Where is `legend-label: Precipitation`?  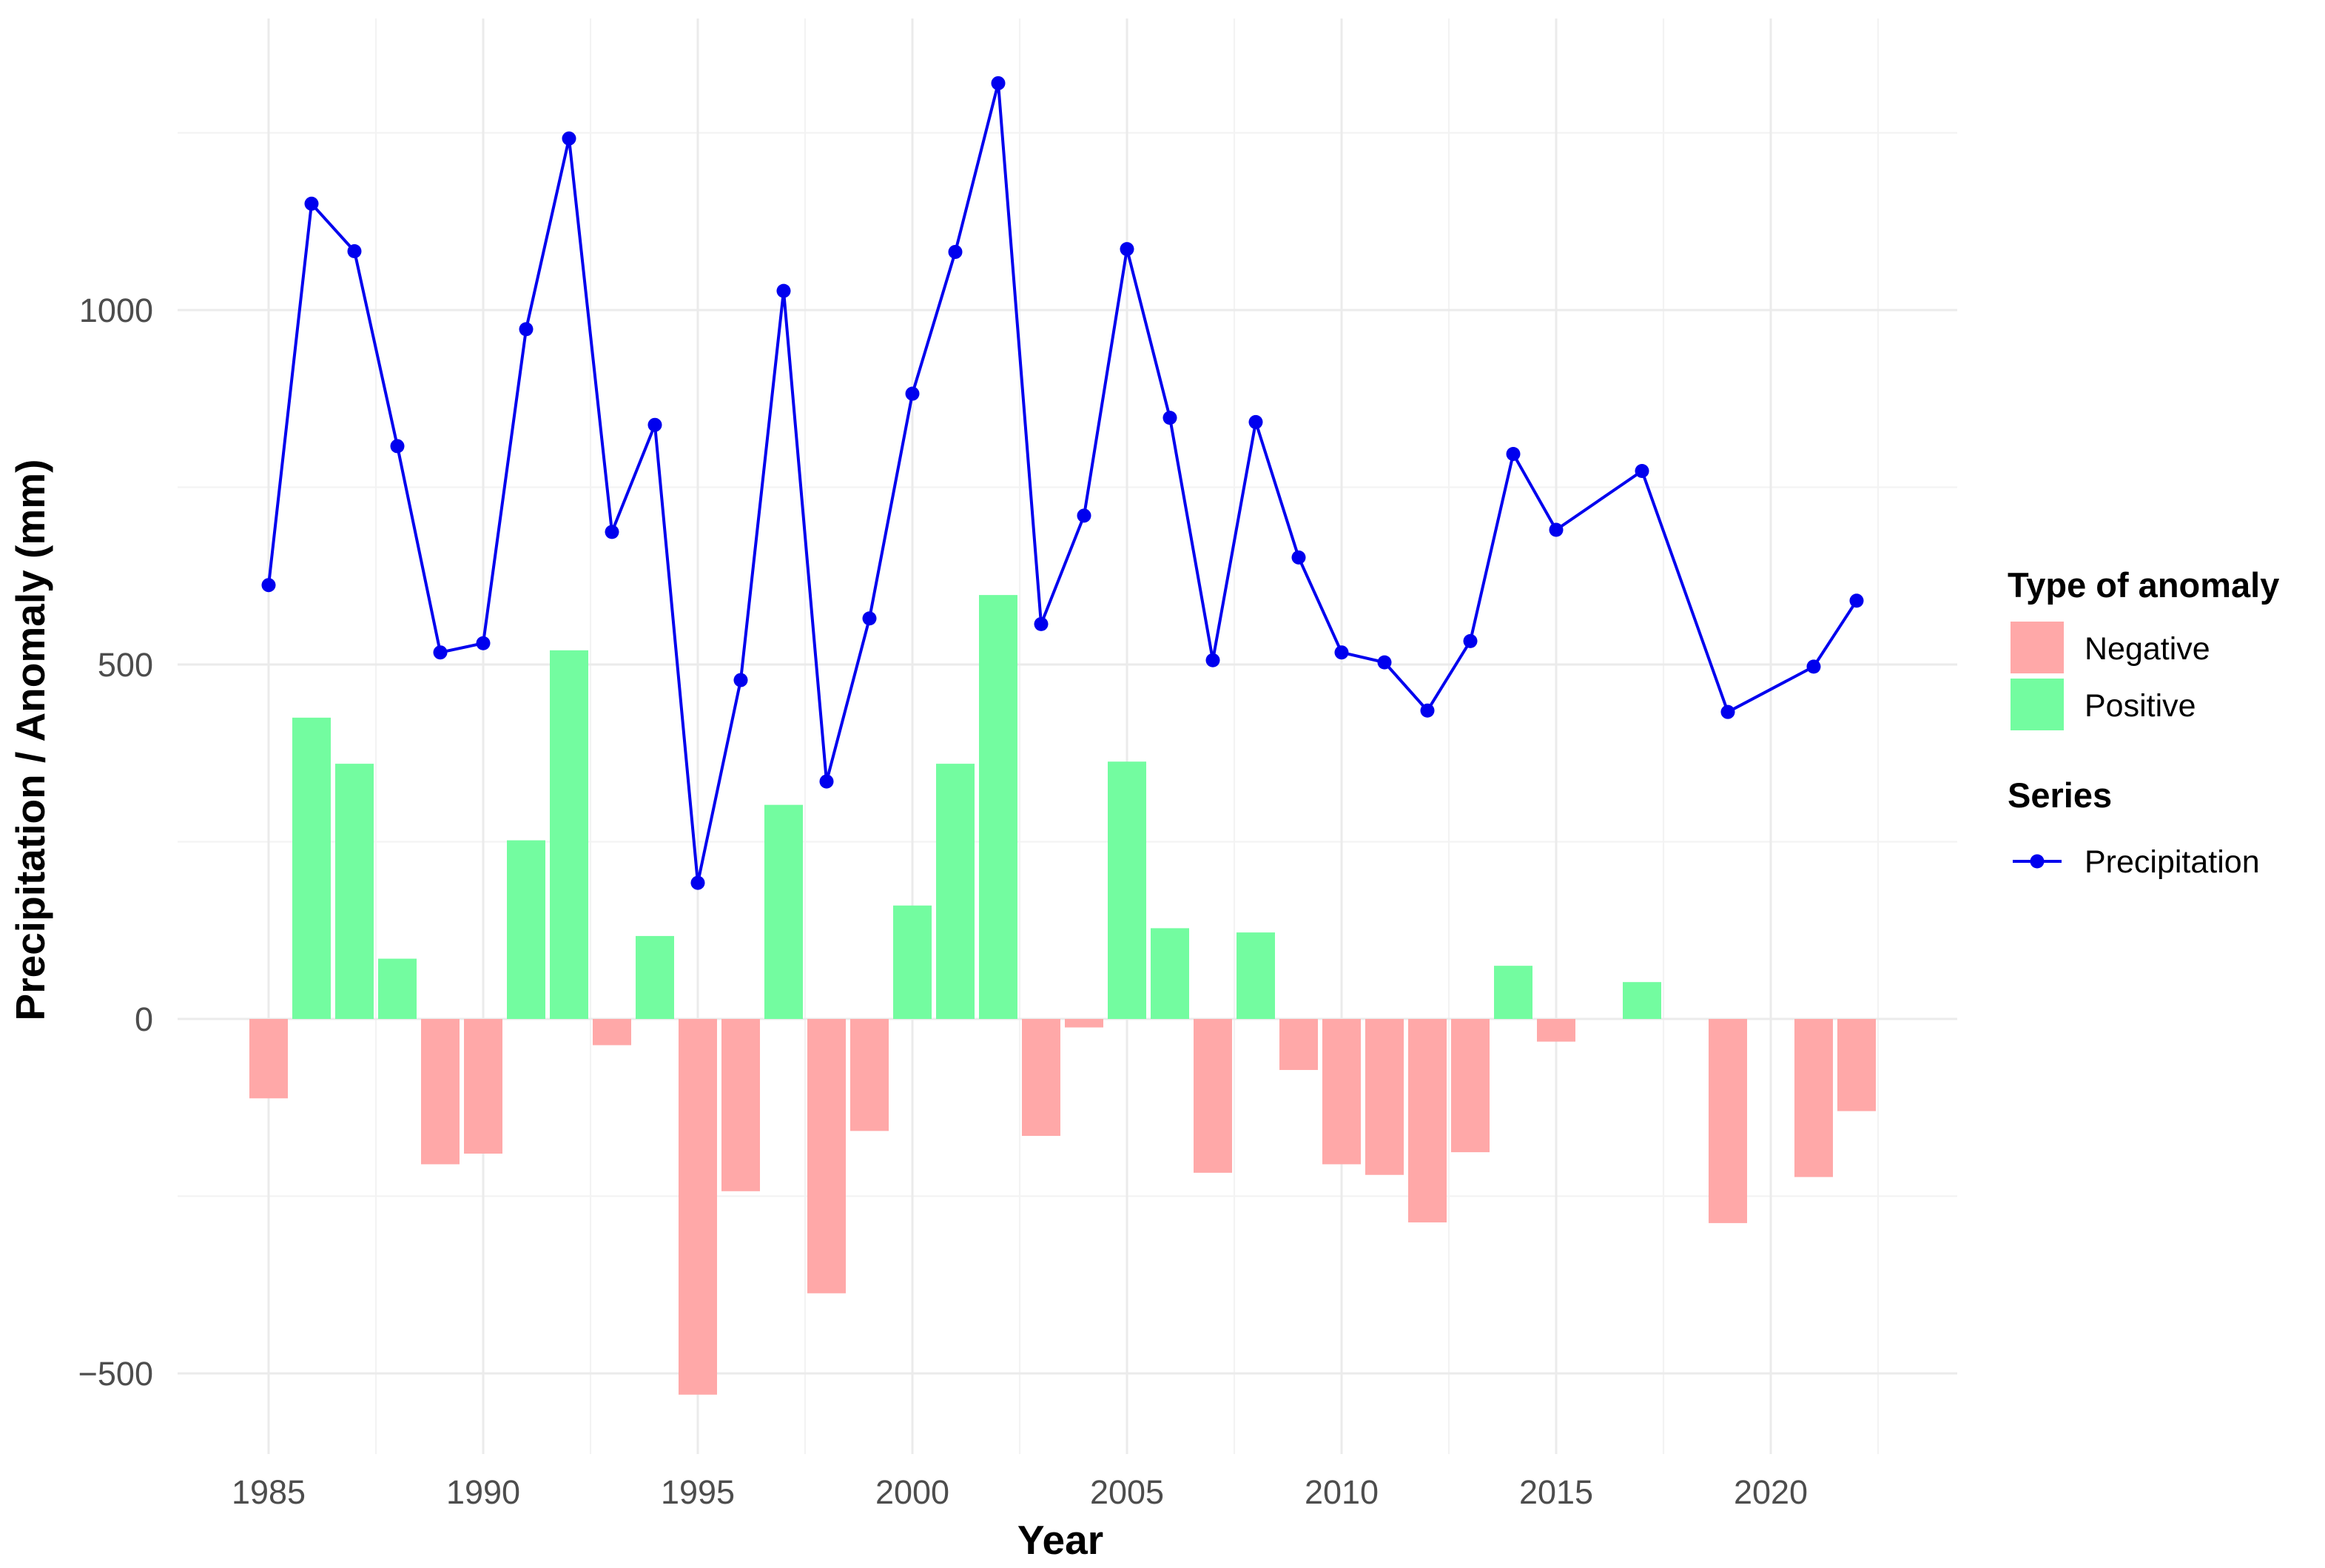 legend-label: Precipitation is located at coordinates (2172, 862).